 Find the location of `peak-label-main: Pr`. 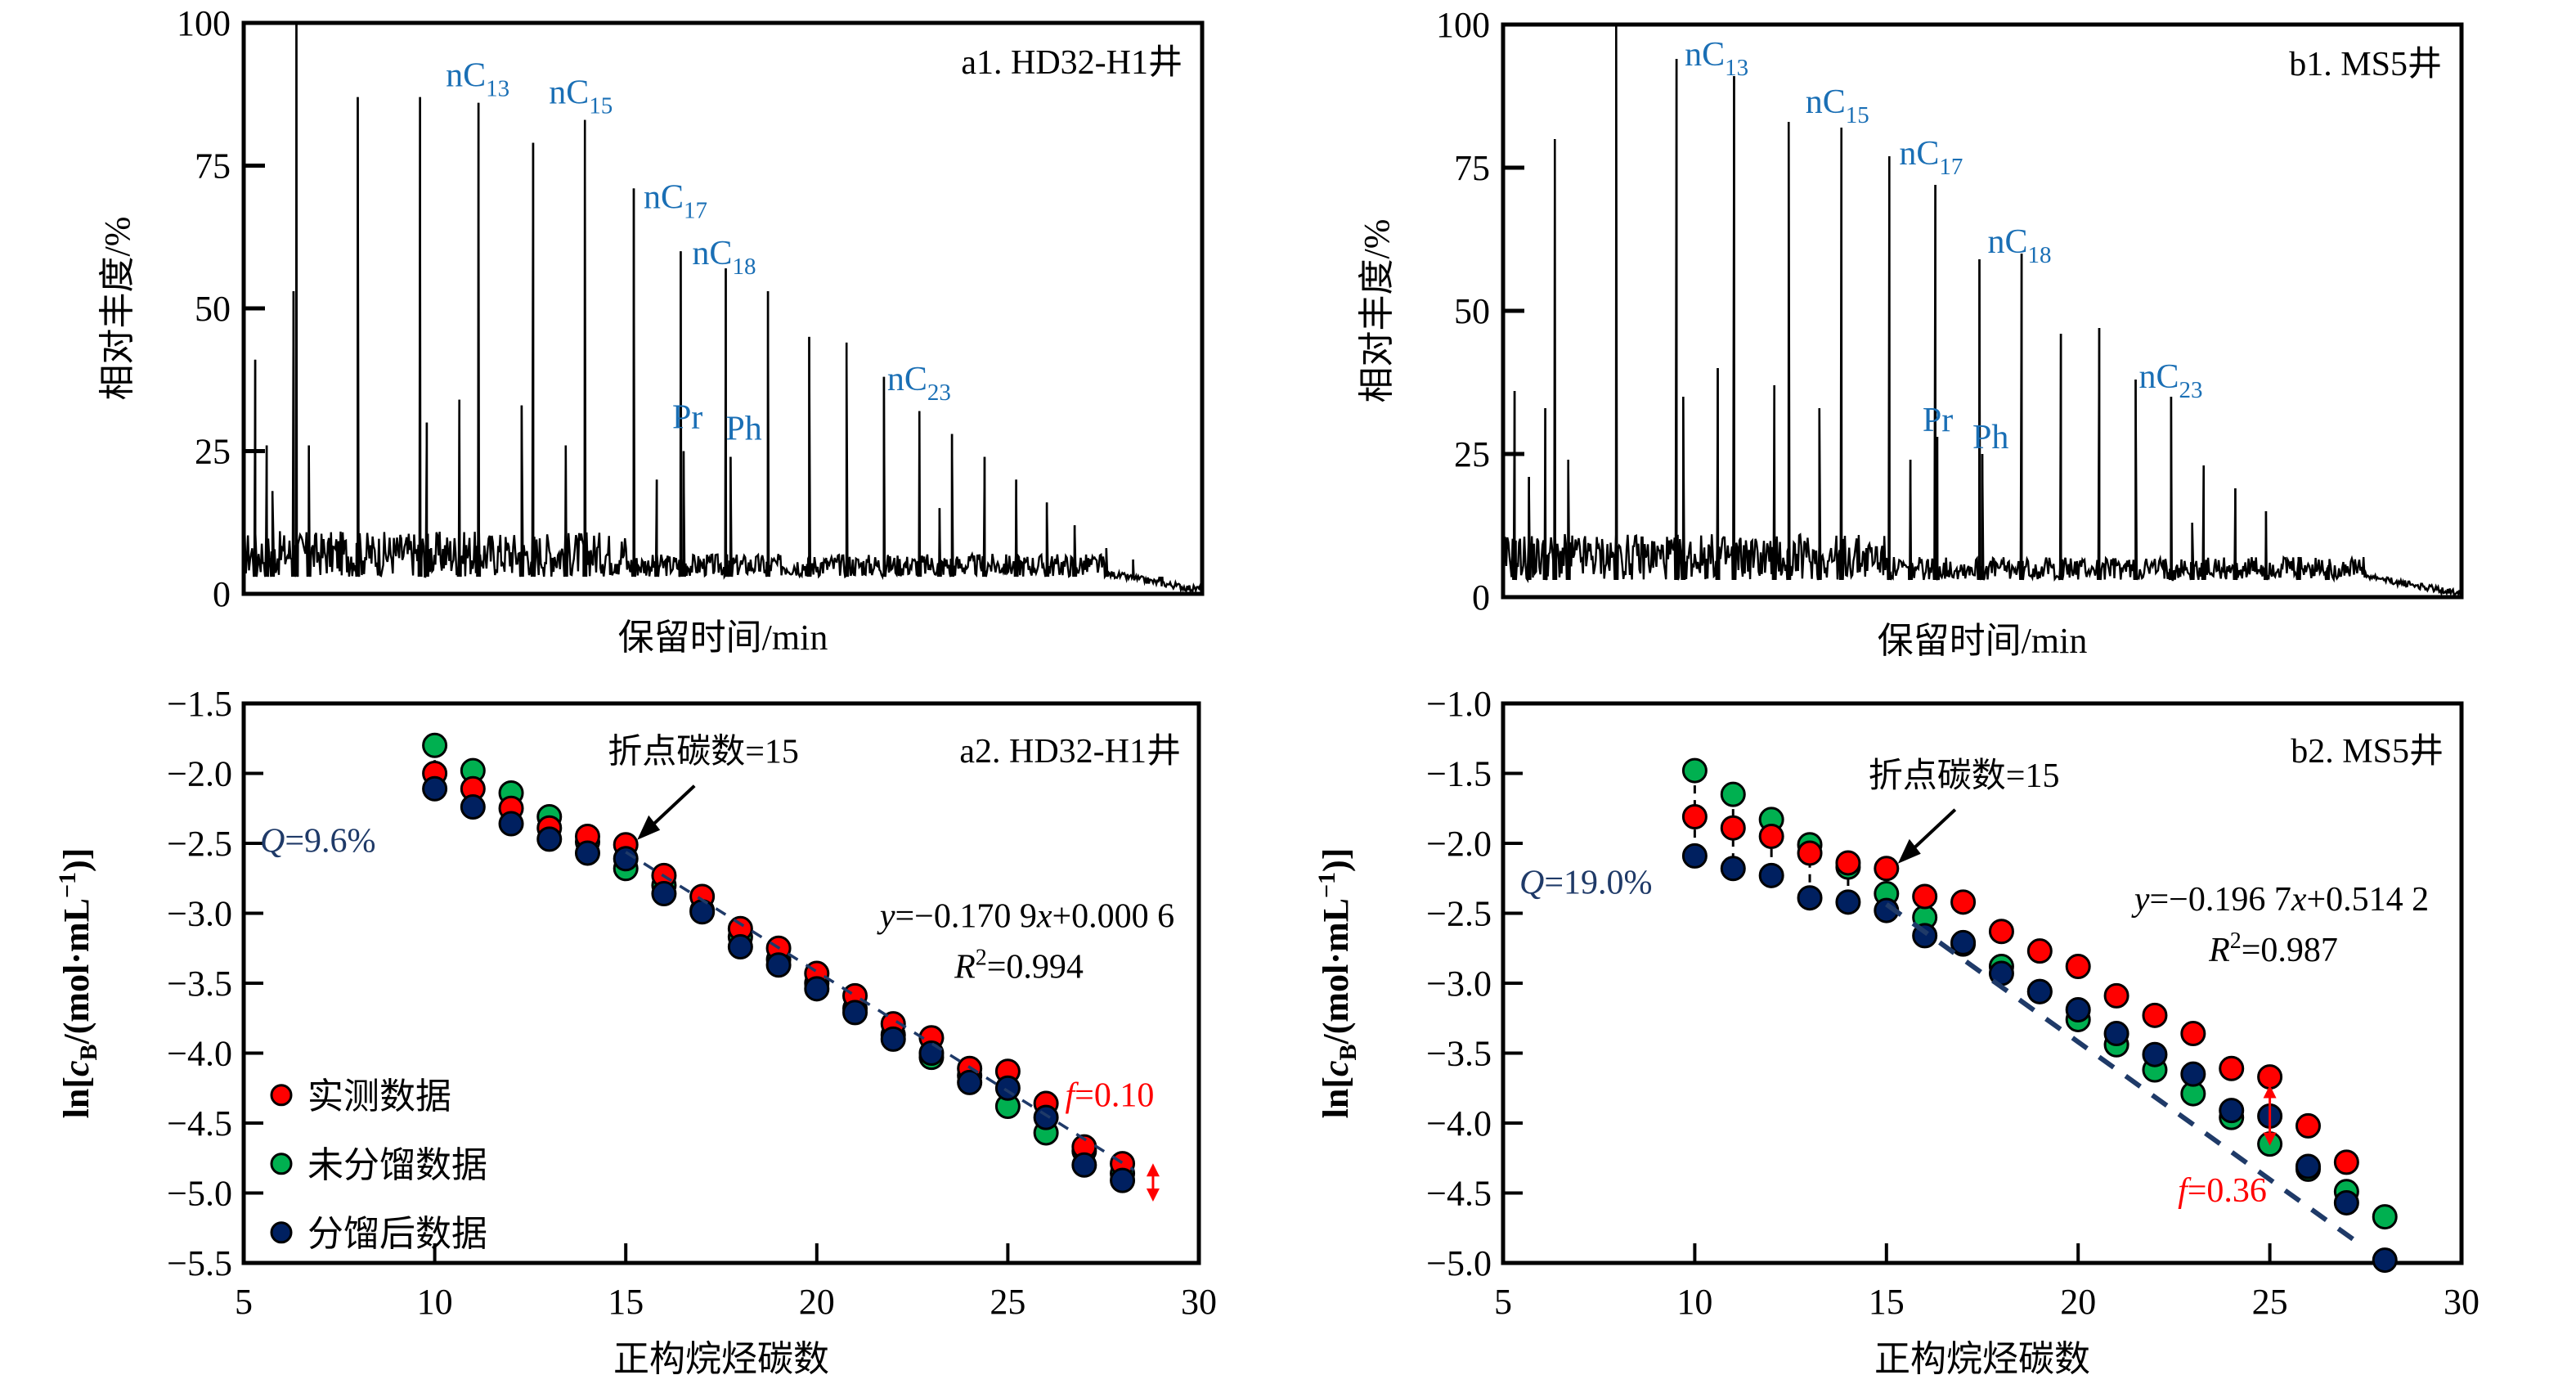

peak-label-main: Pr is located at coordinates (1938, 420).